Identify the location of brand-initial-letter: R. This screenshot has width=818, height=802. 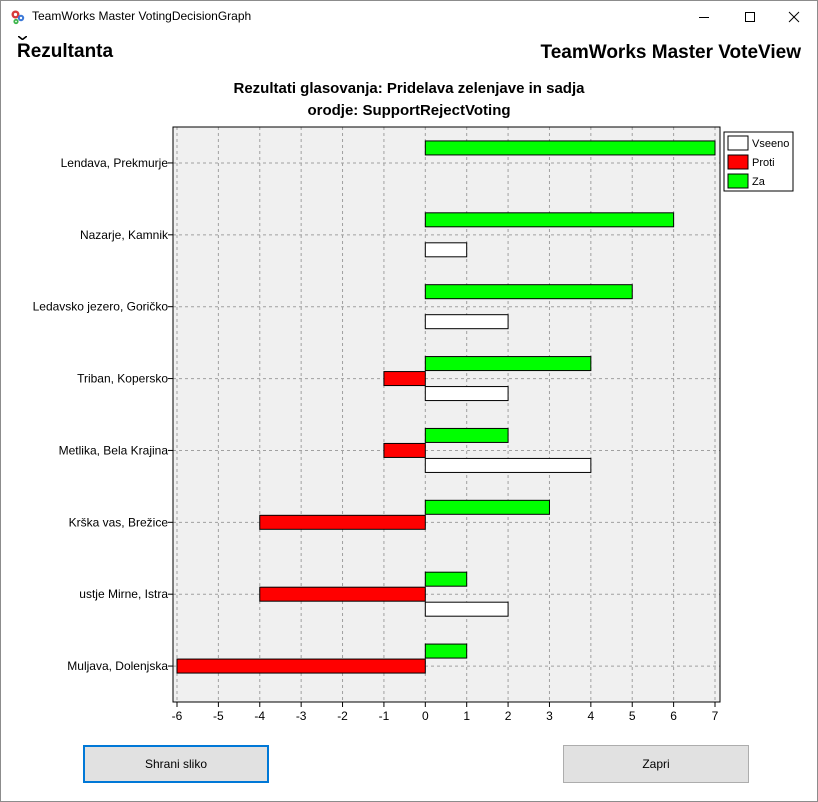
(24, 51).